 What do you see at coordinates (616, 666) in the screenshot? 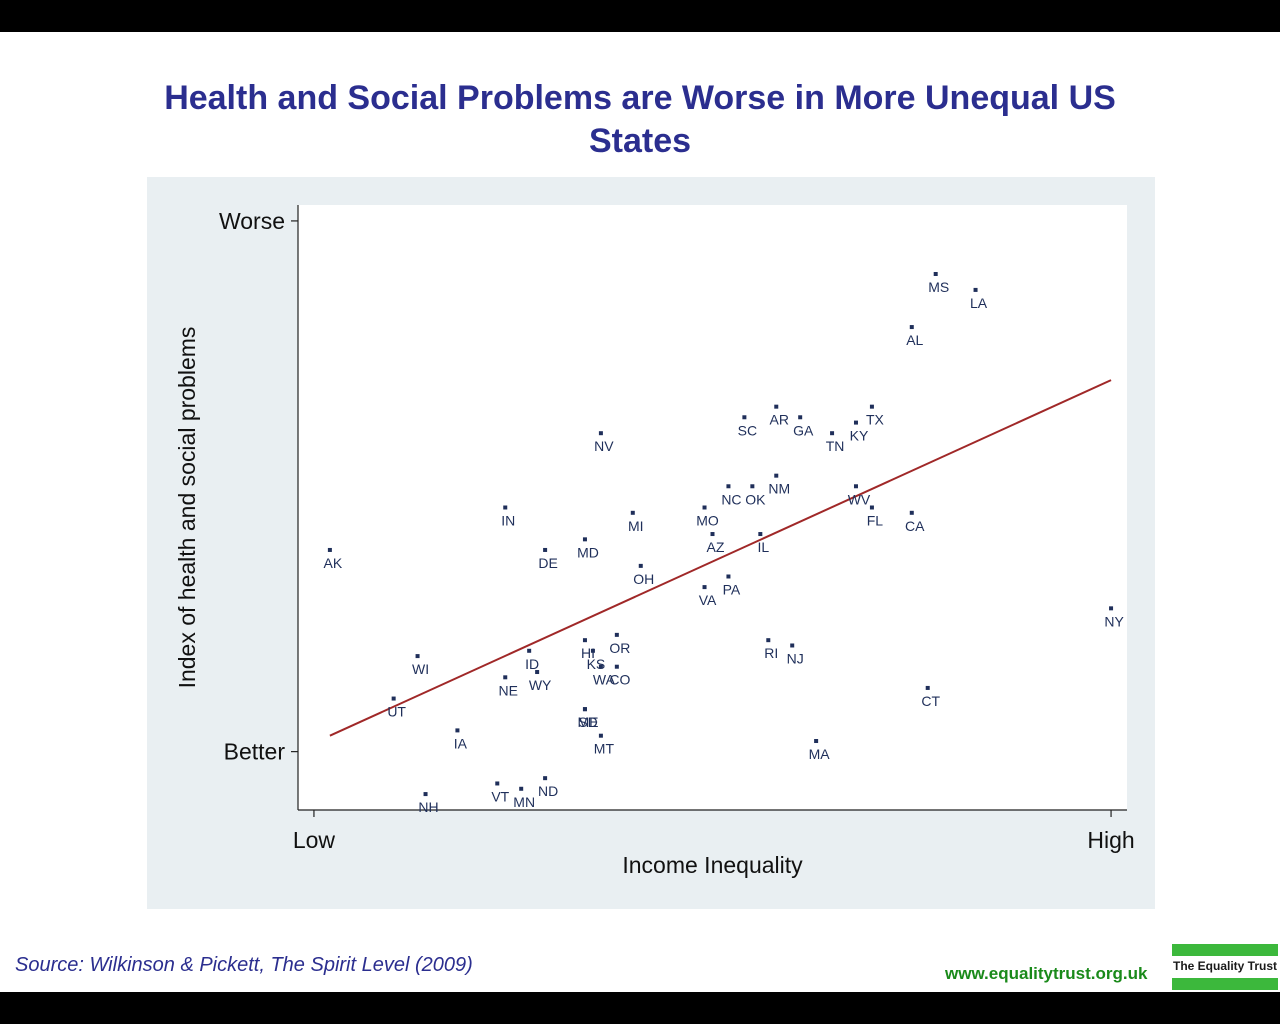
I see `data-point-co` at bounding box center [616, 666].